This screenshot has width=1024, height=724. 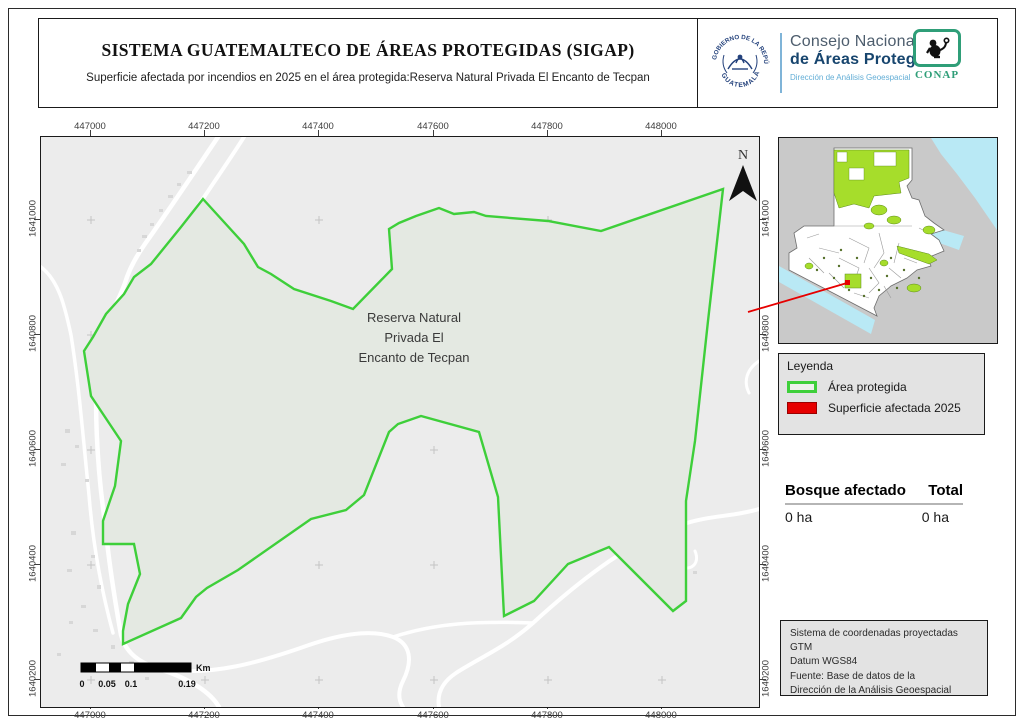 What do you see at coordinates (824, 662) in the screenshot?
I see `source-line: Datum WGS84` at bounding box center [824, 662].